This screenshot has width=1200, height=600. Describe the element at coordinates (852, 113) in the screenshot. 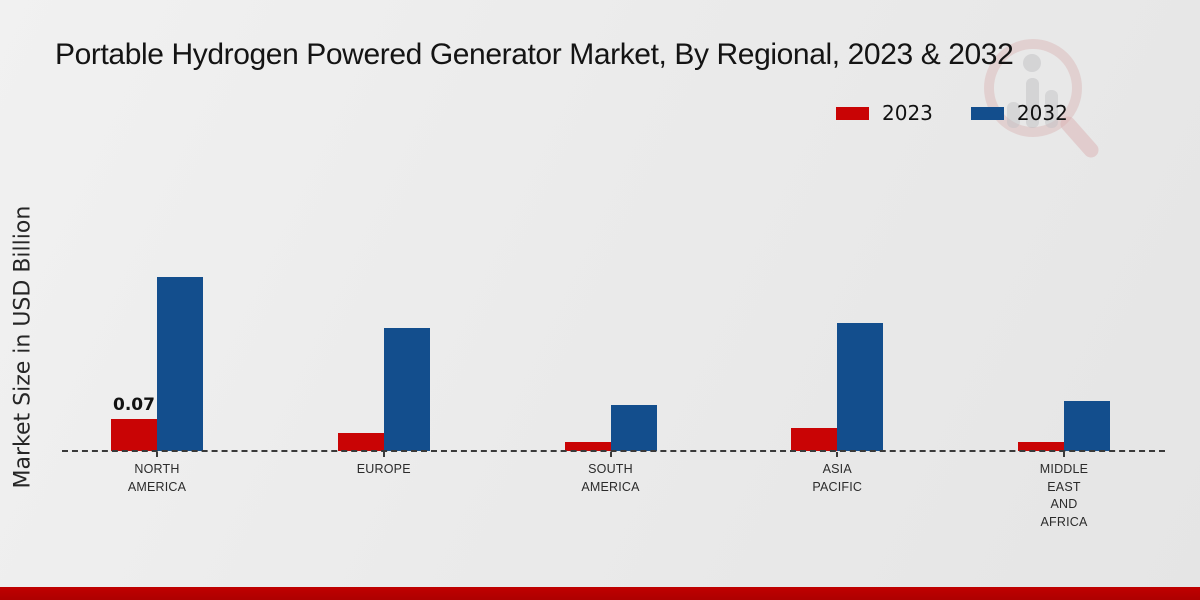

I see `legend-swatch-2023` at that location.